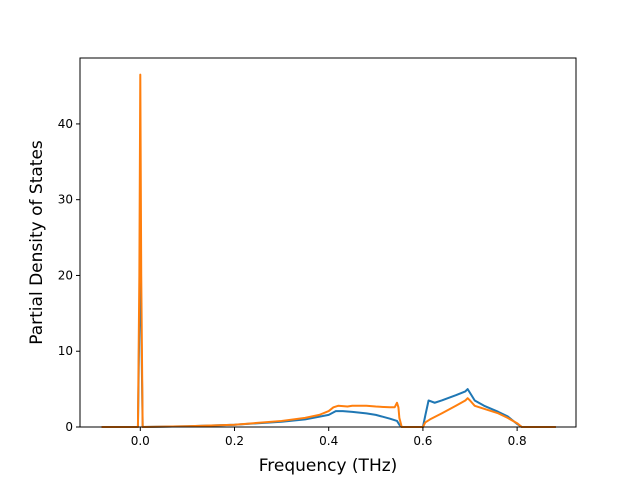 The image size is (640, 480). What do you see at coordinates (65, 275) in the screenshot?
I see `y-tick-label: 20` at bounding box center [65, 275].